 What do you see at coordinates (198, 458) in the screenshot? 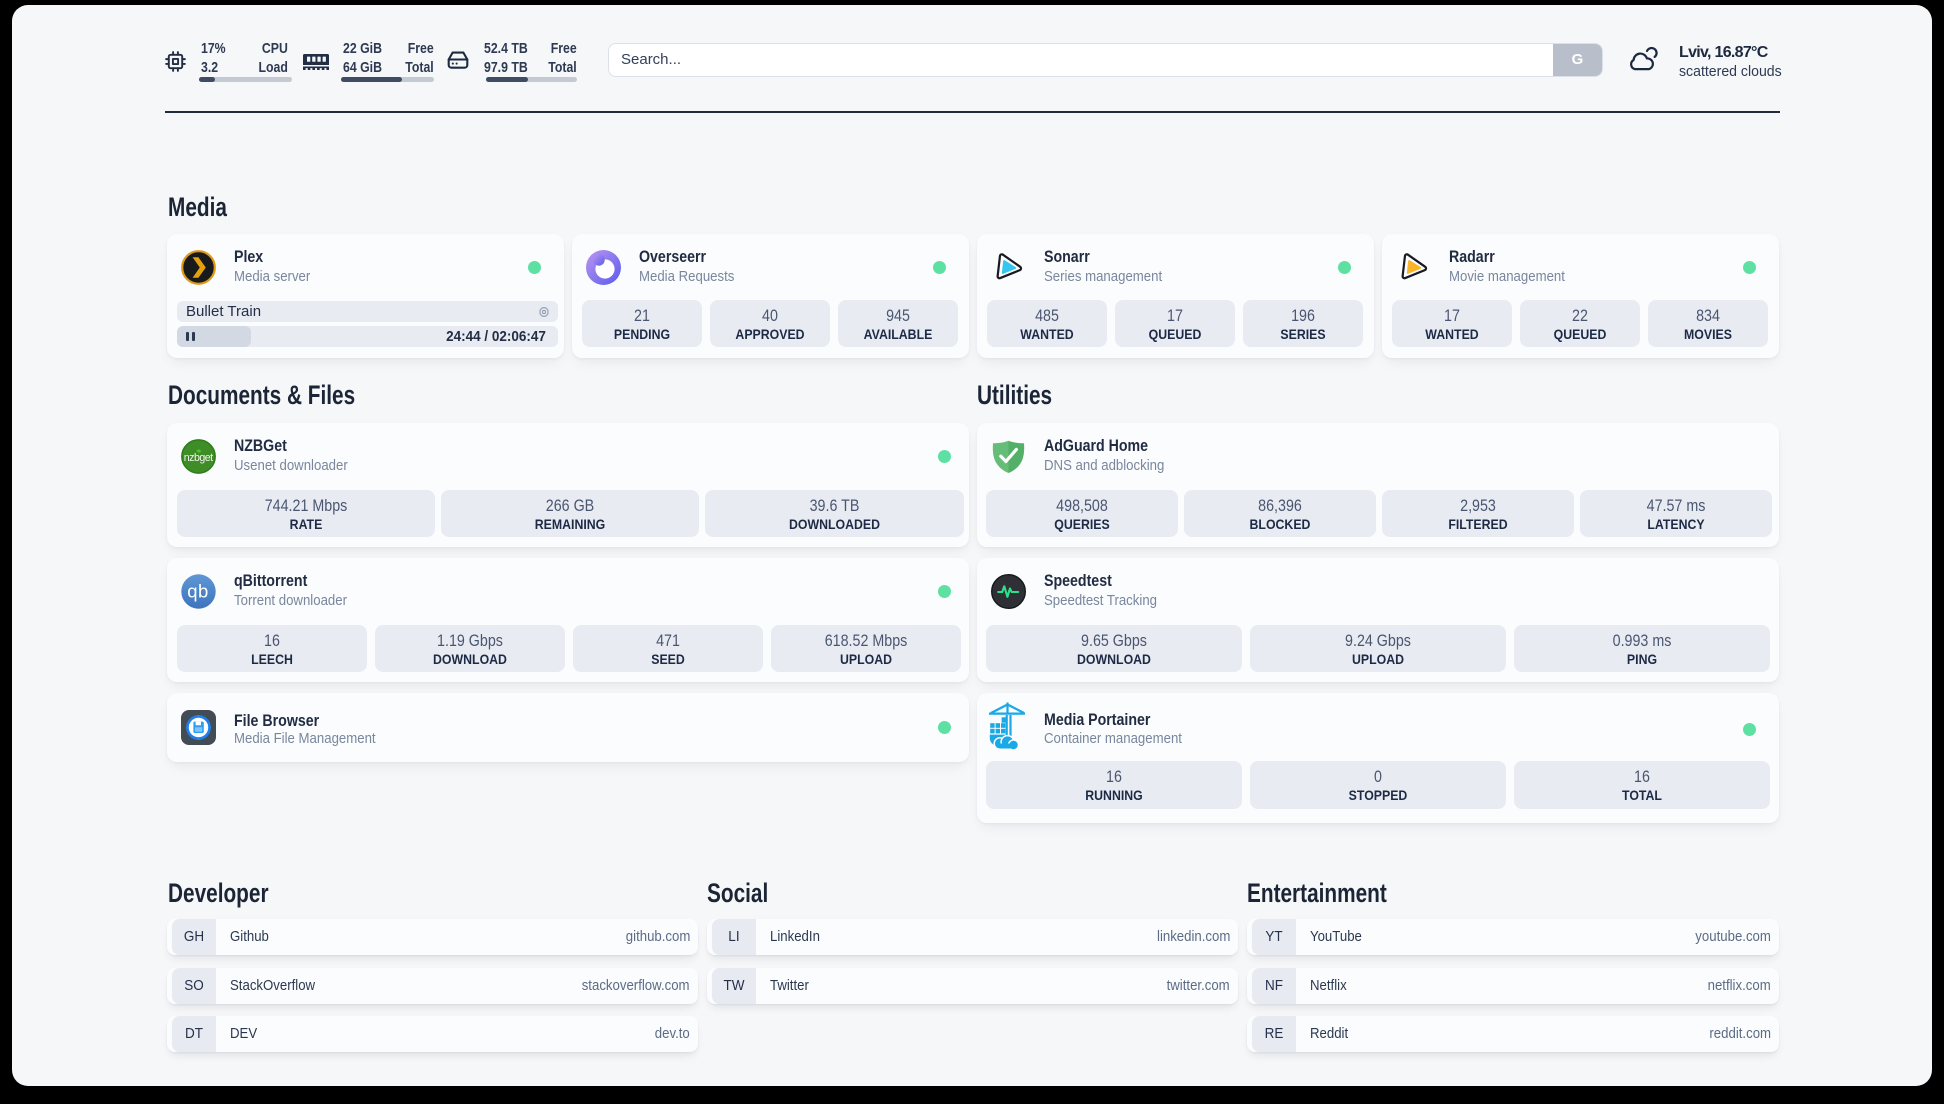
I see `svg-text: nzbget` at bounding box center [198, 458].